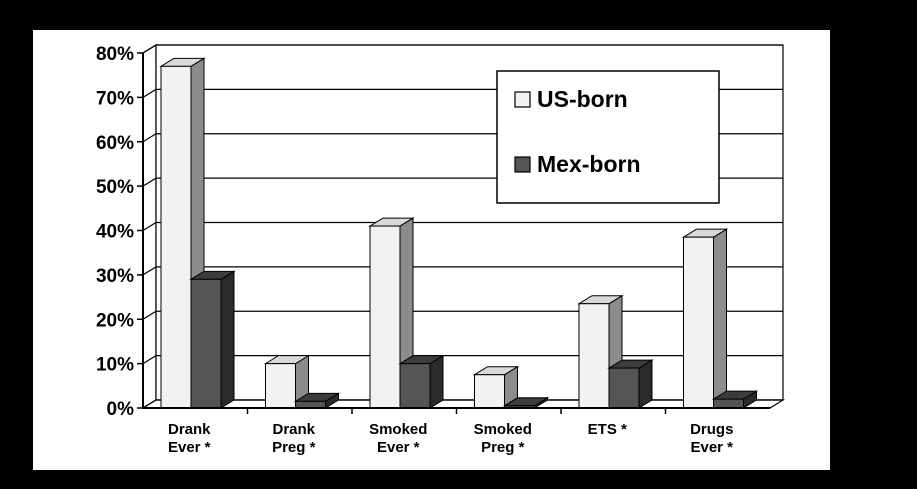 This screenshot has height=489, width=917. I want to click on y-tick-labels: 0% 10% 20% 30% 40% 50% 60% 70% 80%, so click(119, 232).